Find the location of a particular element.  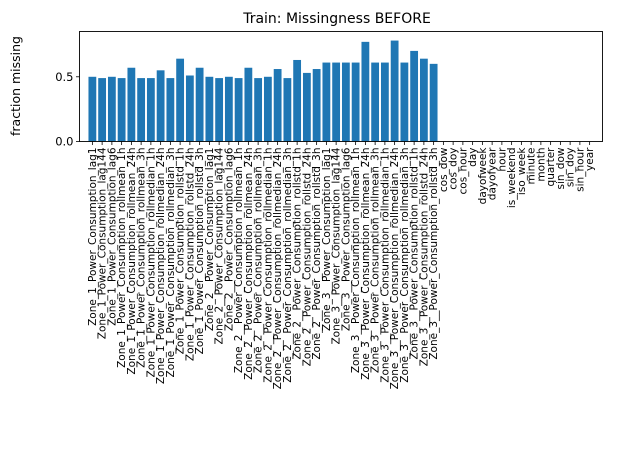

x-tick-label: hour is located at coordinates (502, 159).